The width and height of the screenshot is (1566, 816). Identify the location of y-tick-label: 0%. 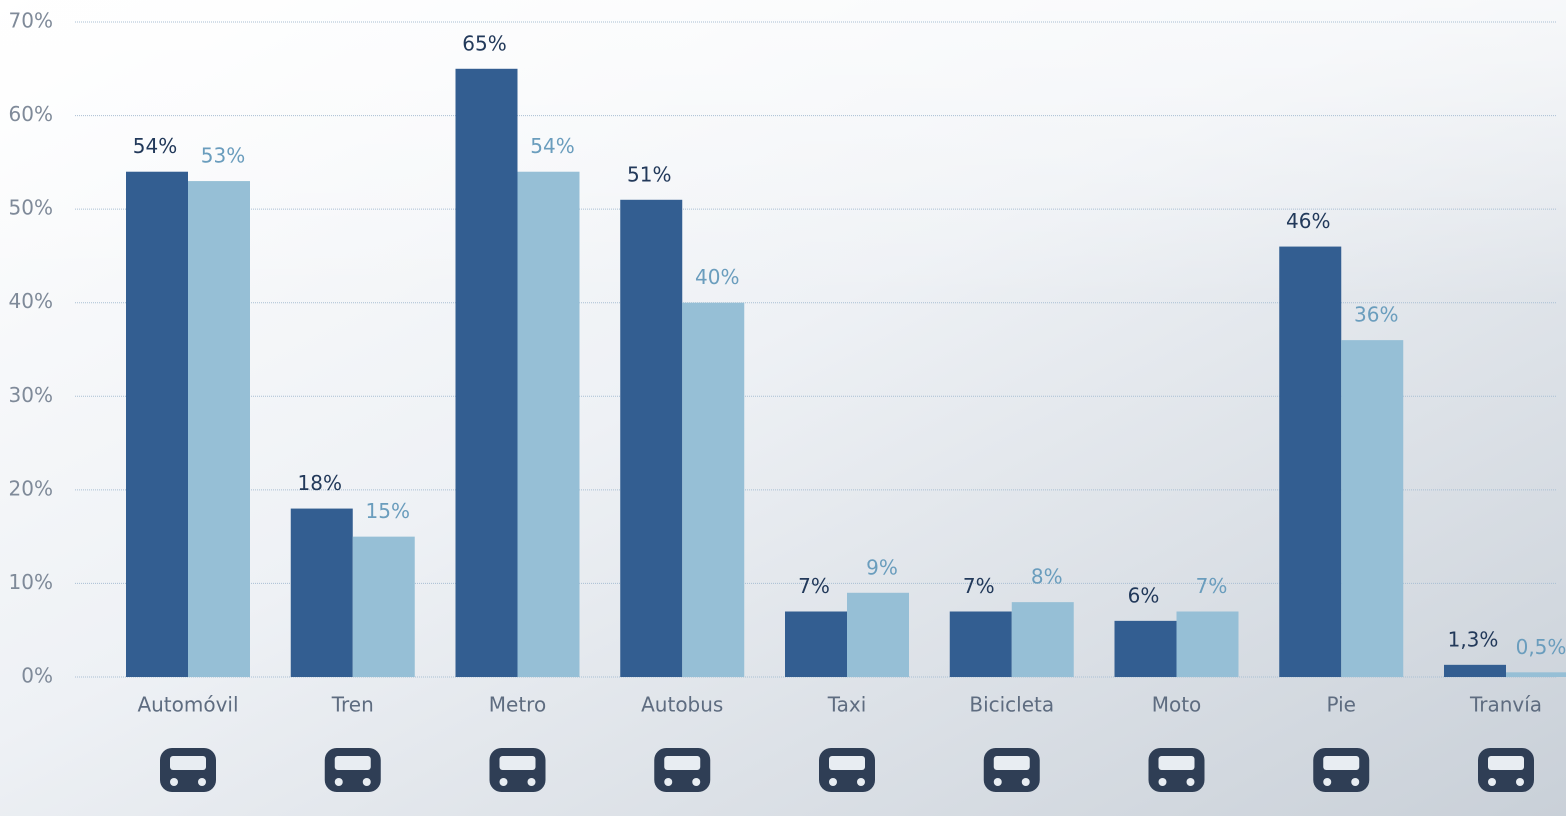
(37, 676).